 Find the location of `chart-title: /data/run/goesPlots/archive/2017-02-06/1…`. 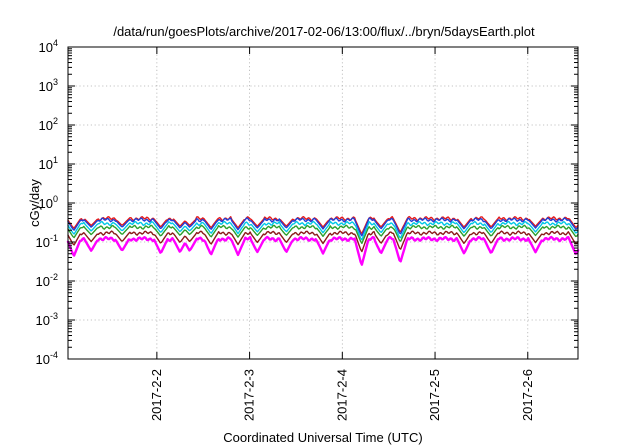

chart-title: /data/run/goesPlots/archive/2017-02-06/1… is located at coordinates (324, 31).